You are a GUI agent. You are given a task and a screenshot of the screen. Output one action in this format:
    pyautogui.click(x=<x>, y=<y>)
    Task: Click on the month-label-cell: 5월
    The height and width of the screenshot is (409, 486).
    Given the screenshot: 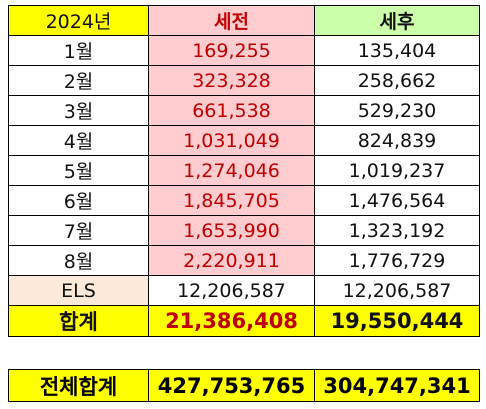 What is the action you would take?
    pyautogui.click(x=78, y=170)
    